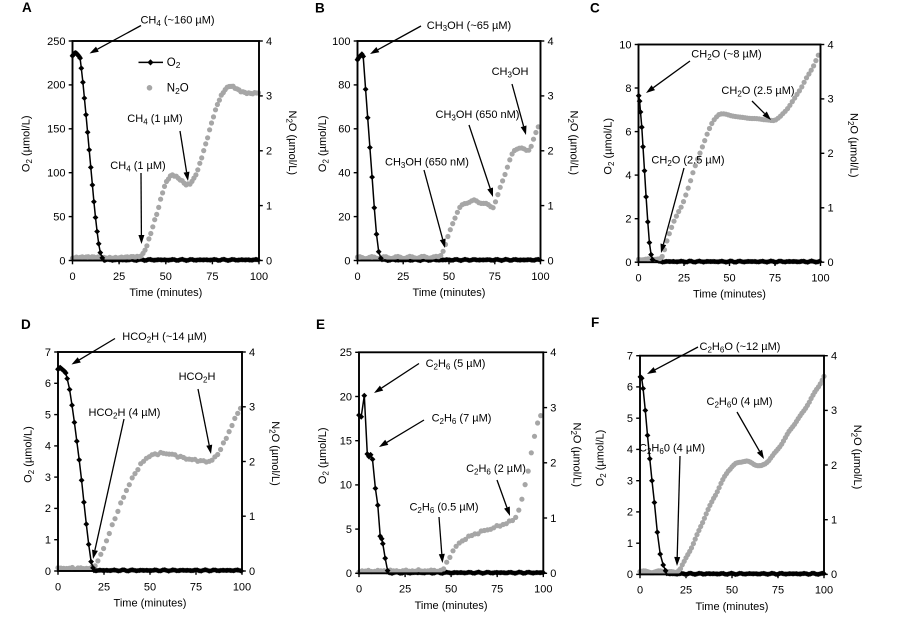 This screenshot has height=621, width=904. What do you see at coordinates (164, 337) in the screenshot?
I see `svg-text: HCO2​H (~14 µM)` at bounding box center [164, 337].